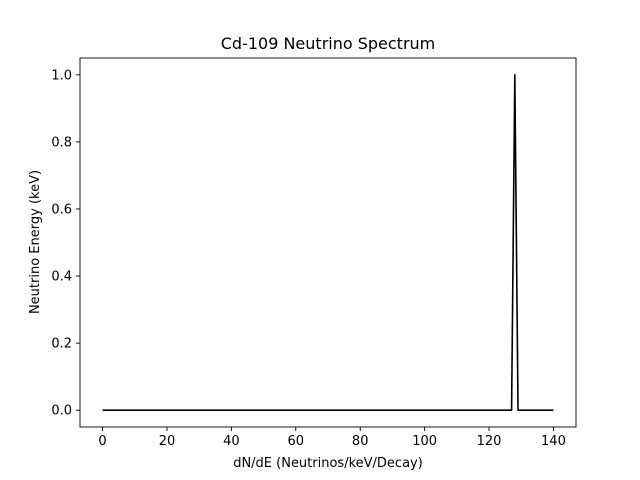 The width and height of the screenshot is (640, 480). Describe the element at coordinates (61, 411) in the screenshot. I see `y-tick-label-0: 0.0` at that location.